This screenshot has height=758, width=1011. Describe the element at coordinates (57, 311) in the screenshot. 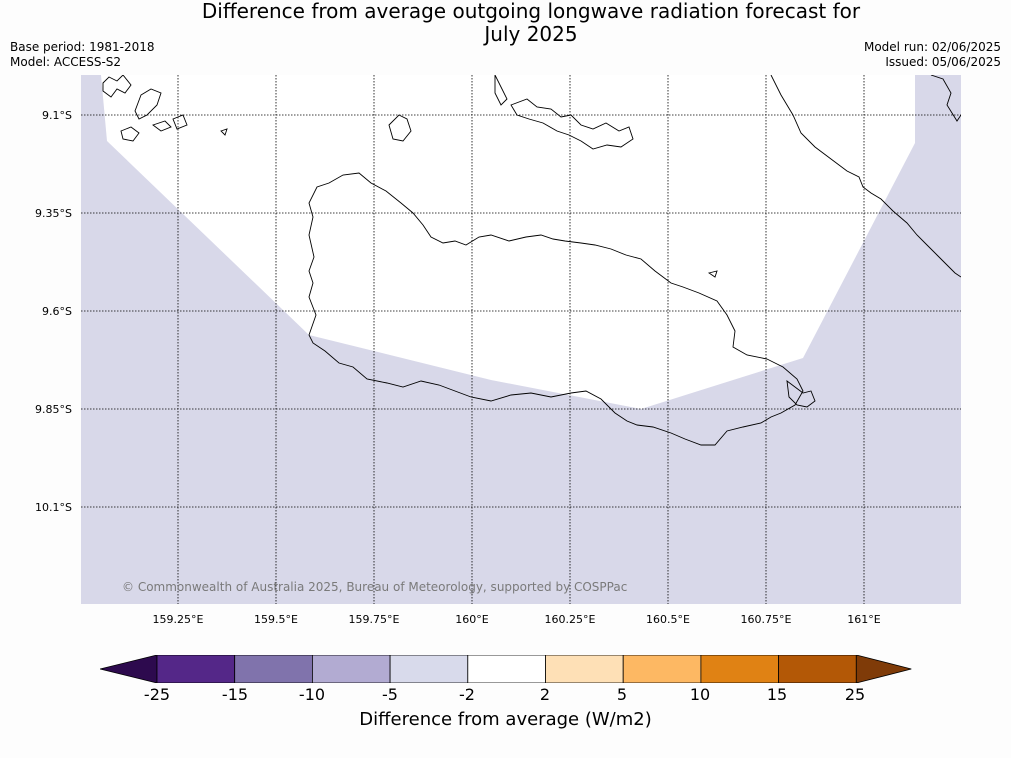

I see `lat-label: 9.6°S` at that location.